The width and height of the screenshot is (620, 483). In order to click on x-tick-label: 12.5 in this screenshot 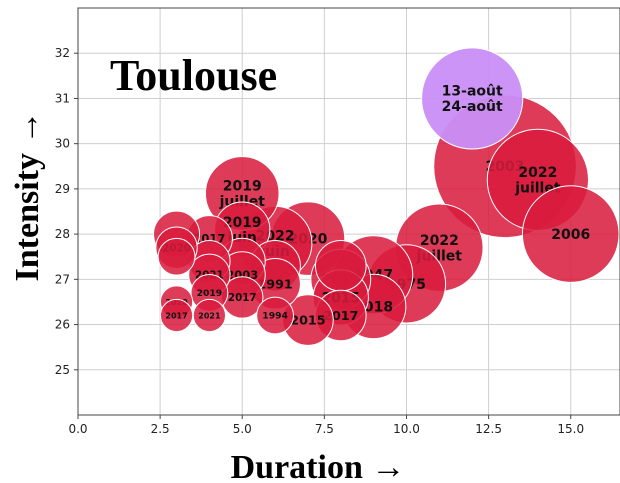, I will do `click(488, 429)`.